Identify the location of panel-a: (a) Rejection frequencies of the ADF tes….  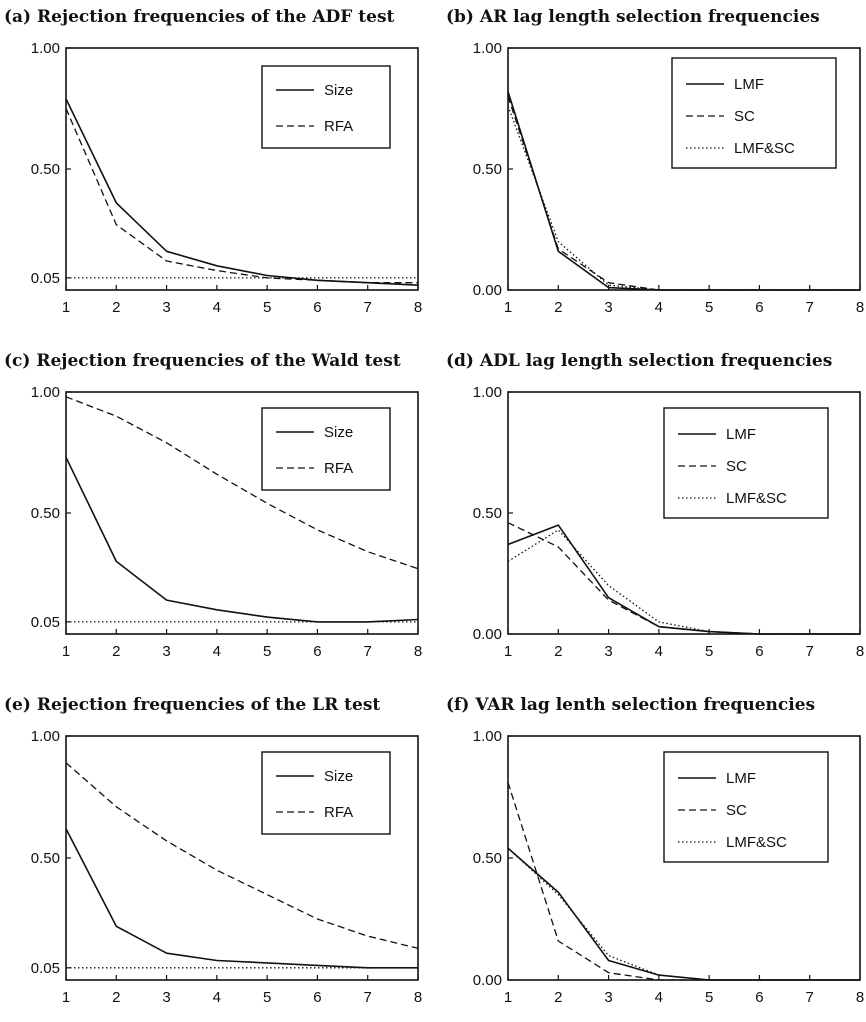
(213, 161).